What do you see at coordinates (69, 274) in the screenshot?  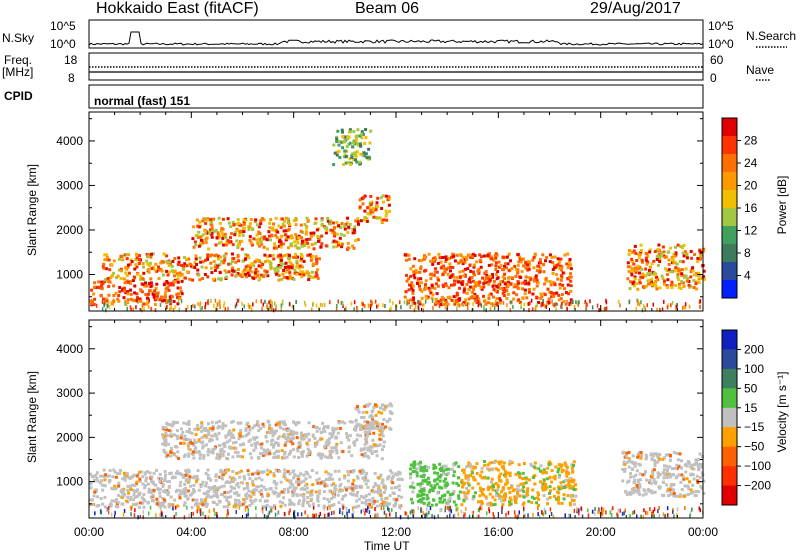 I see `y-tick-label: 1000` at bounding box center [69, 274].